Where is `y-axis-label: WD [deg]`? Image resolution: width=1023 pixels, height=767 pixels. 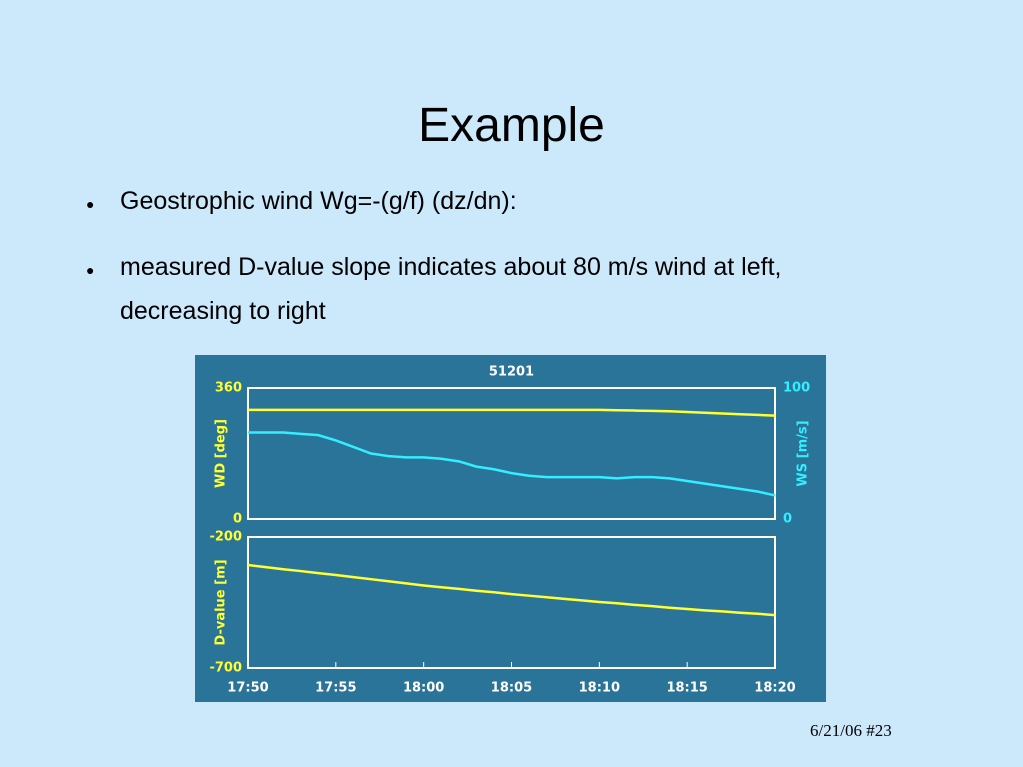
y-axis-label: WD [deg] is located at coordinates (221, 453).